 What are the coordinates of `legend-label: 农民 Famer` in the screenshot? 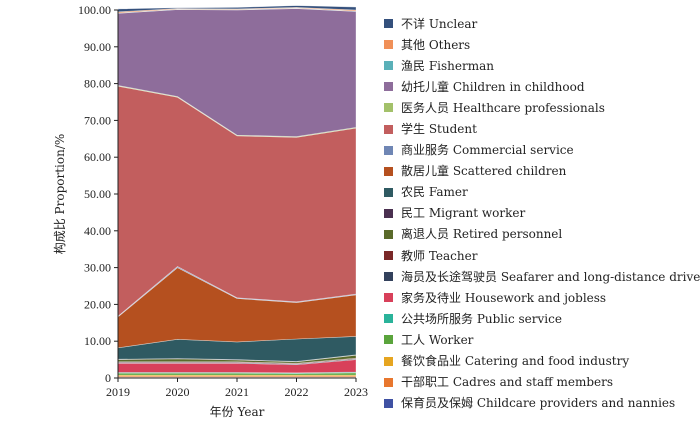 It's located at (434, 192).